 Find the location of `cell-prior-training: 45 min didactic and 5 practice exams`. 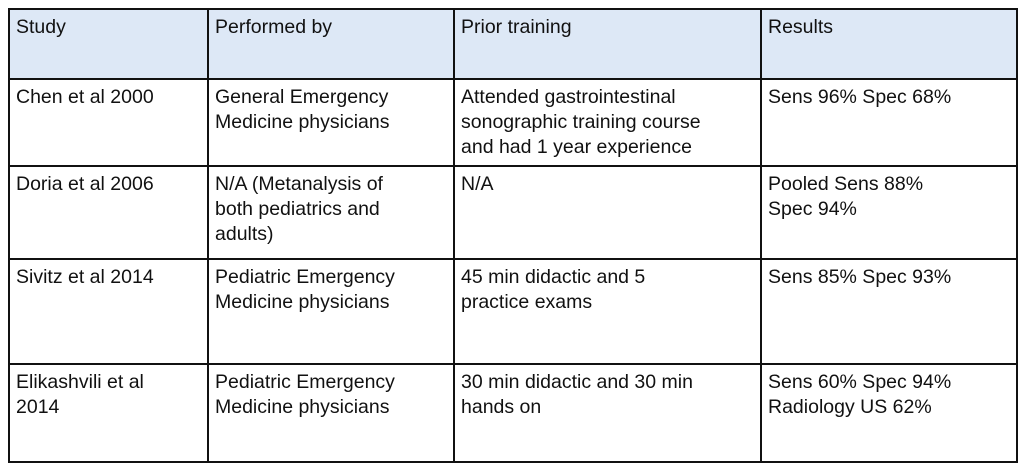

cell-prior-training: 45 min didactic and 5 practice exams is located at coordinates (607, 311).